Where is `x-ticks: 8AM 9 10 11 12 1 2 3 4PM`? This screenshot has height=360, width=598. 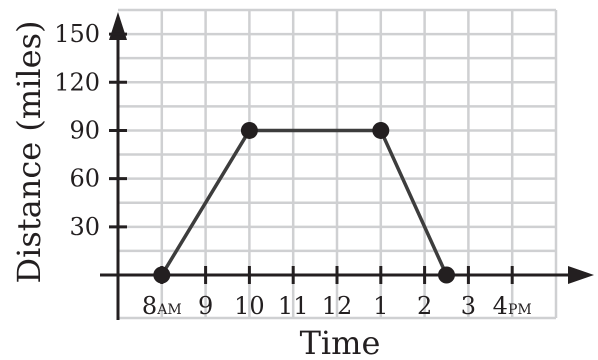
x-ticks: 8AM 9 10 11 12 1 2 3 4PM is located at coordinates (337, 293).